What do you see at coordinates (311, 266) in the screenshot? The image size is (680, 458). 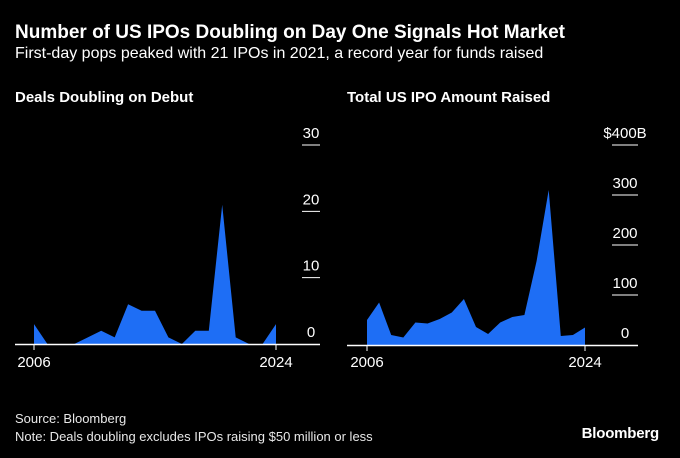 I see `y-tick-label: 10` at bounding box center [311, 266].